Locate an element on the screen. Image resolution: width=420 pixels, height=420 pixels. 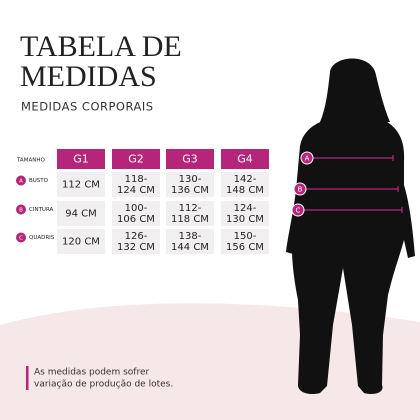
value-text: 130- is located at coordinates (190, 179).